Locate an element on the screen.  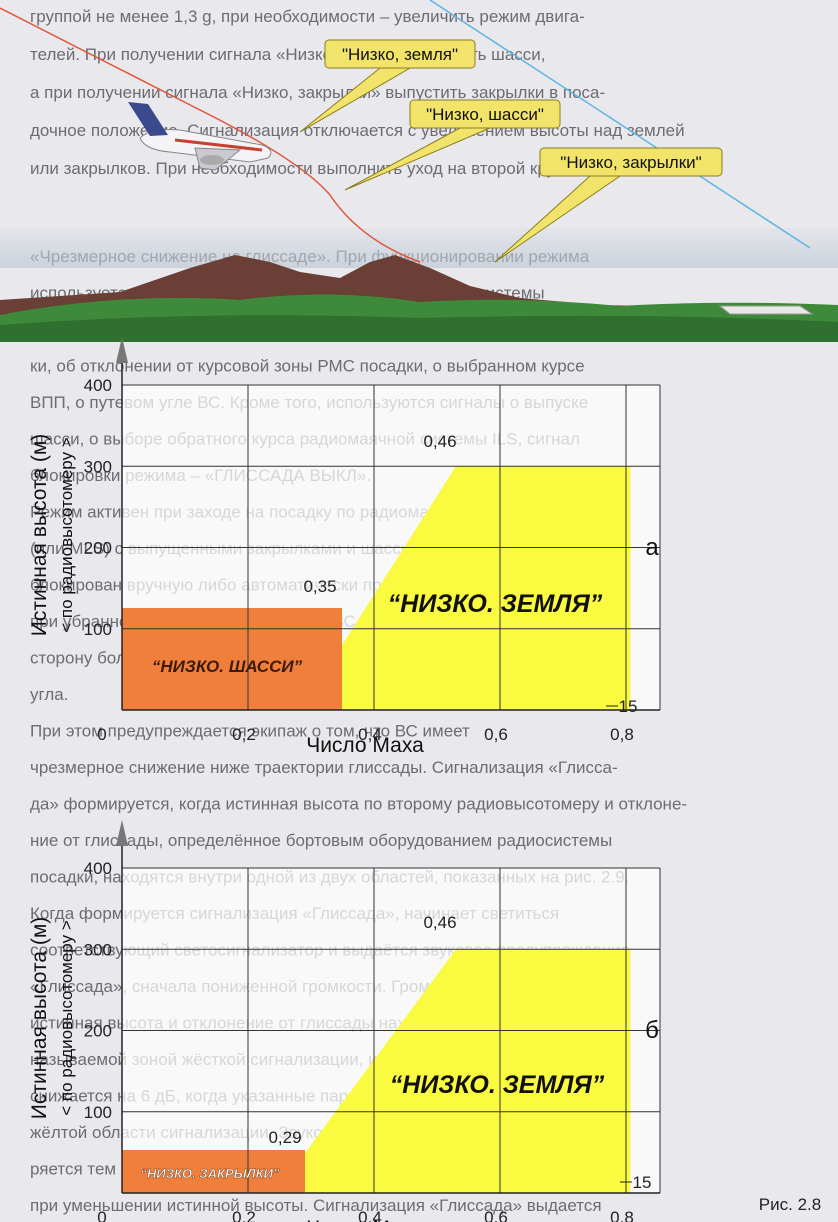
annotation: 0,35 is located at coordinates (319, 586).